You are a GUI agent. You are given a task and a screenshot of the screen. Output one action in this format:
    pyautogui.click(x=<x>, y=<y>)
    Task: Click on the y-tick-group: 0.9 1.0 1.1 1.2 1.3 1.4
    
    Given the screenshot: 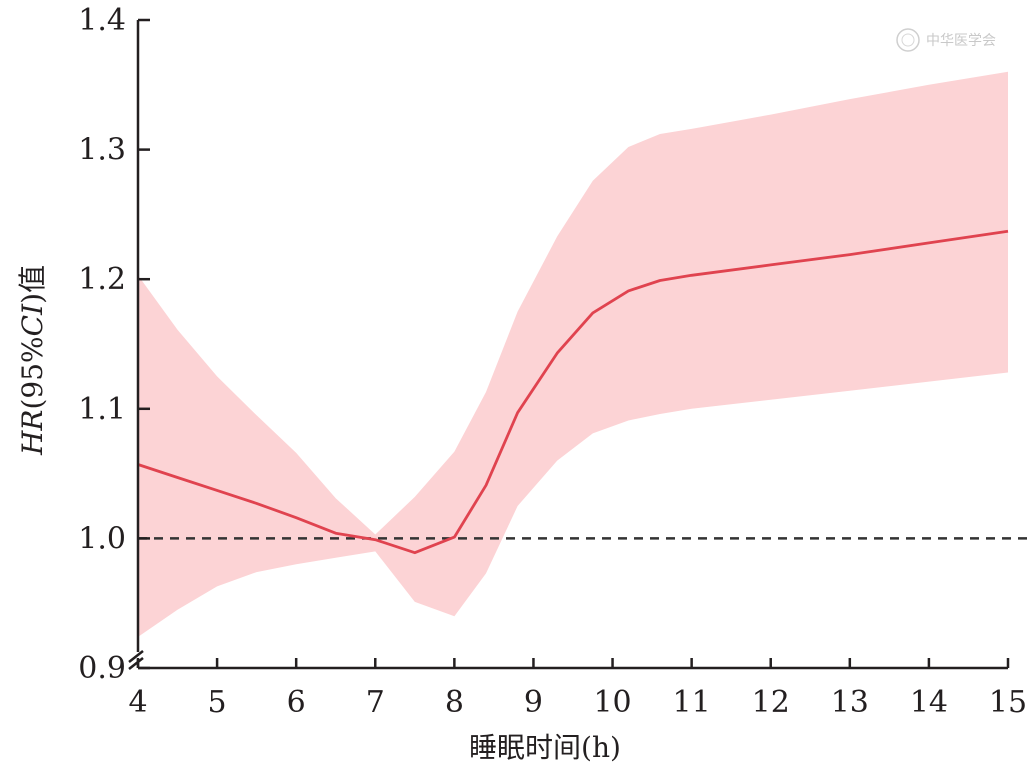 What is the action you would take?
    pyautogui.click(x=114, y=344)
    